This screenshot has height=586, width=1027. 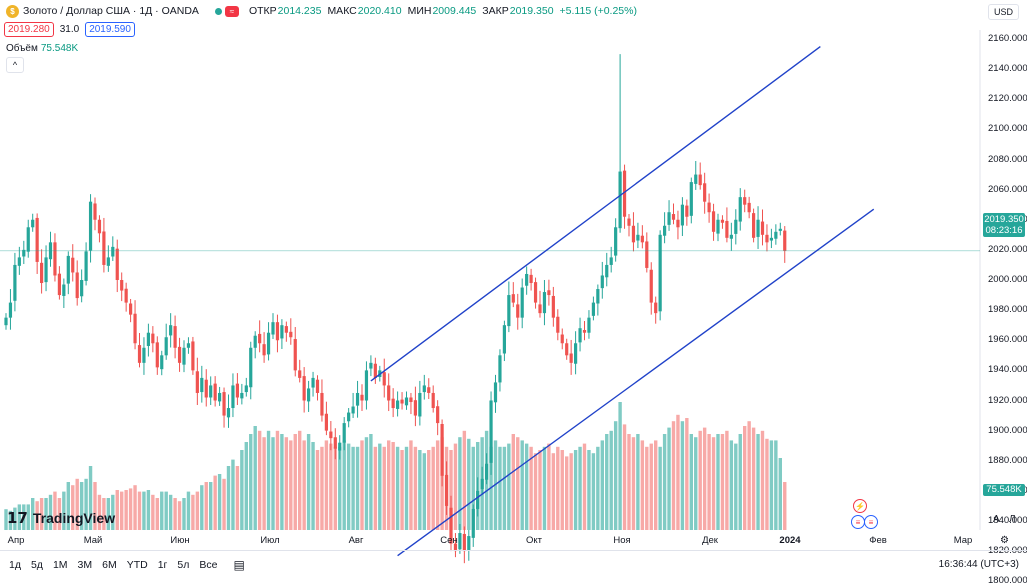 I want to click on volume-legend: Объём 75.548K, so click(x=42, y=48).